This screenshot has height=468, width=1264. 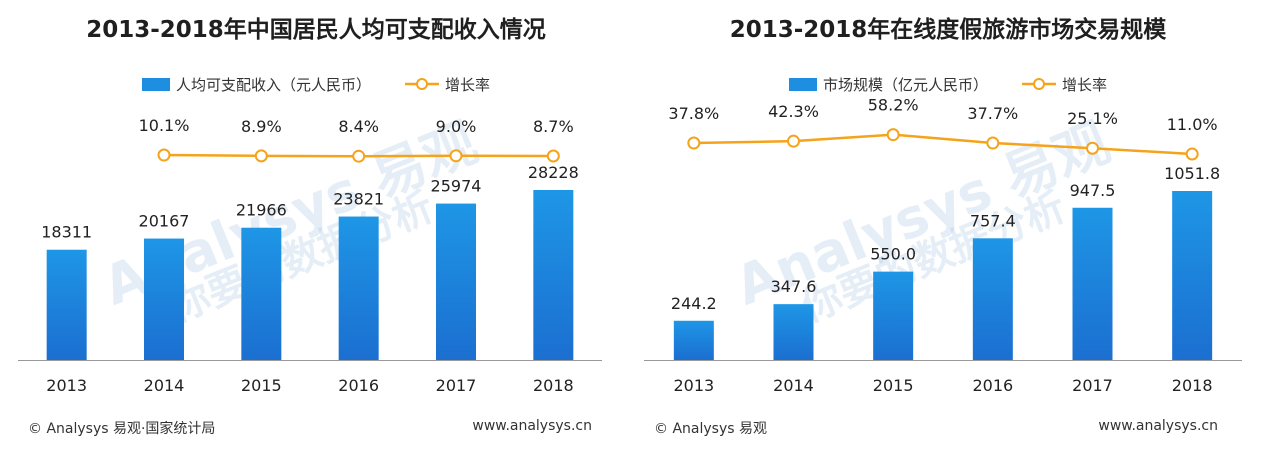 I want to click on source-note: © Analysys 易观, so click(x=710, y=429).